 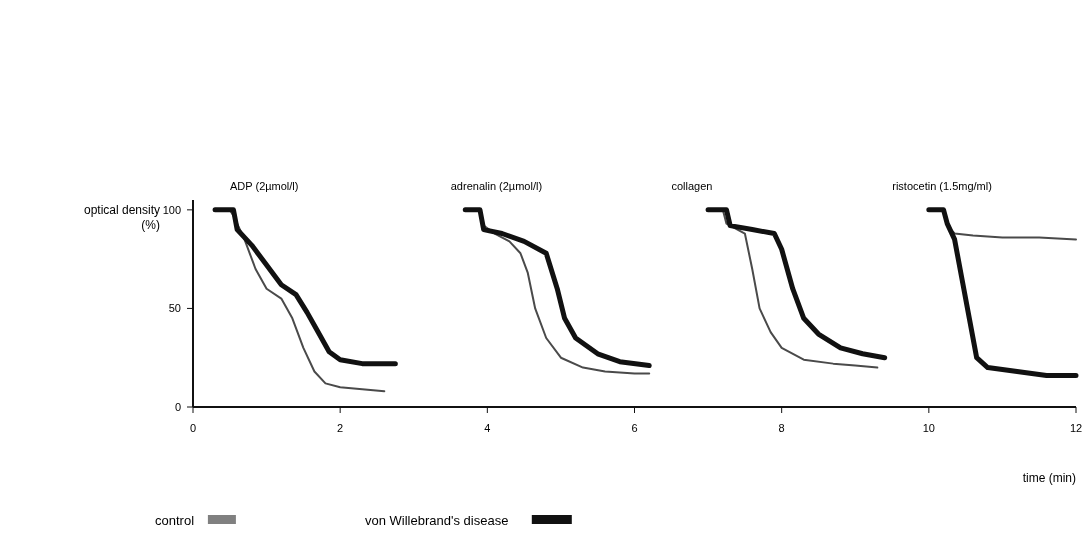 What do you see at coordinates (177, 407) in the screenshot?
I see `y-tick-label: 0` at bounding box center [177, 407].